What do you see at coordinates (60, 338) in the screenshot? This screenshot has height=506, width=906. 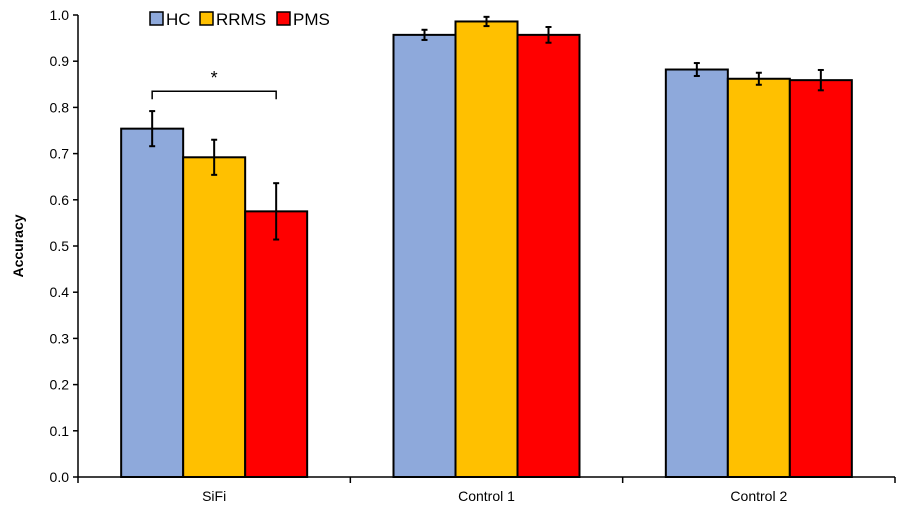 I see `y-tick-label: 0.3` at bounding box center [60, 338].